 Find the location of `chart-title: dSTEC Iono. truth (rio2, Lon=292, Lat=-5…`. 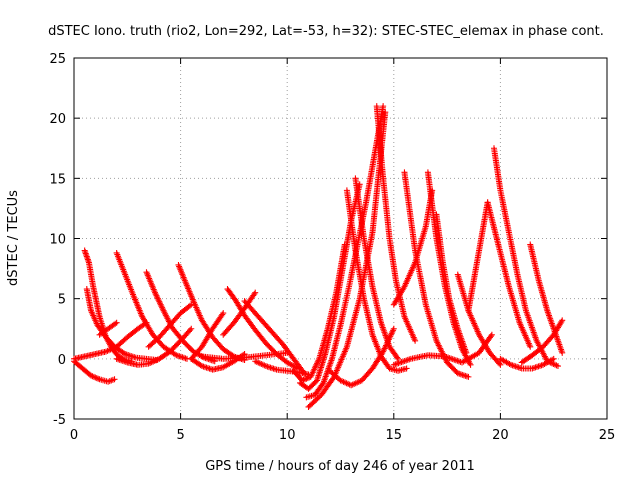

chart-title: dSTEC Iono. truth (rio2, Lon=292, Lat=-5… is located at coordinates (326, 31).